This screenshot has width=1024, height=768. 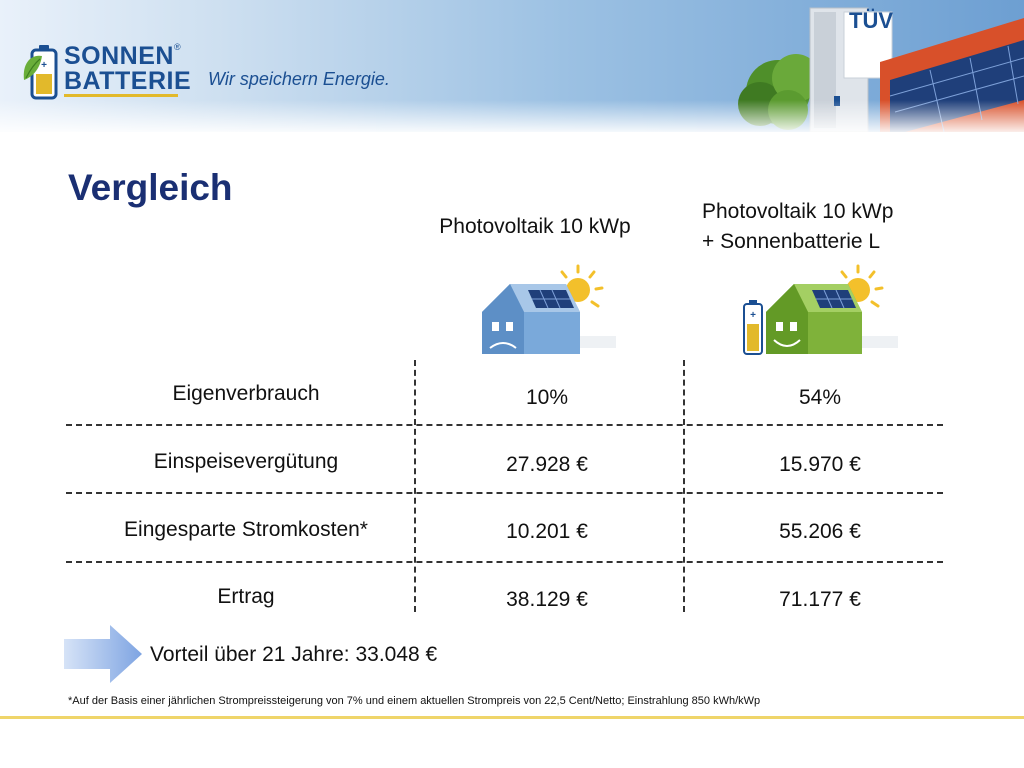 I want to click on footer-line, so click(x=512, y=717).